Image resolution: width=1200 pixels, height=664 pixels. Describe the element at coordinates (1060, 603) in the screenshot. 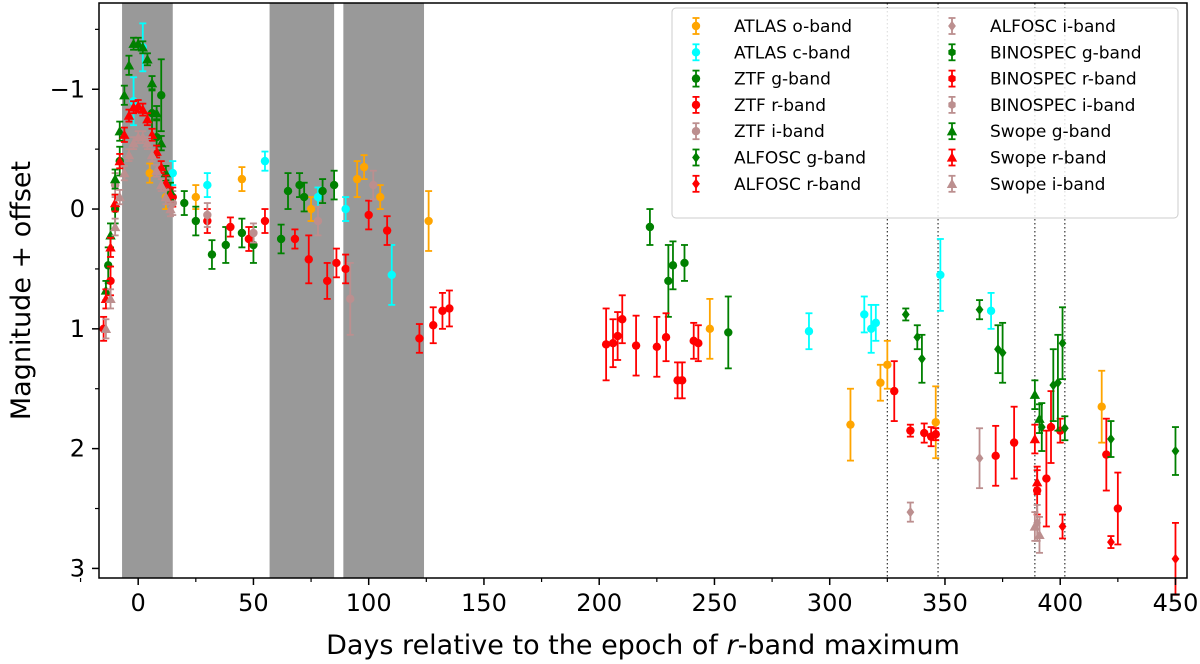

I see `x-tick-label: 400` at that location.